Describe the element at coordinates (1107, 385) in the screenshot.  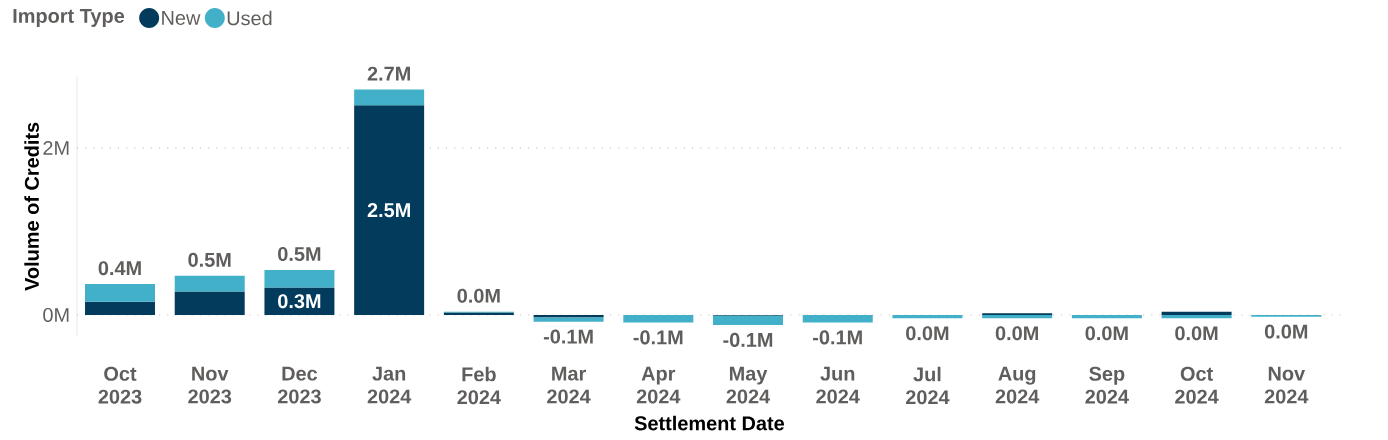
I see `x-tick-label: Sep 2024` at that location.